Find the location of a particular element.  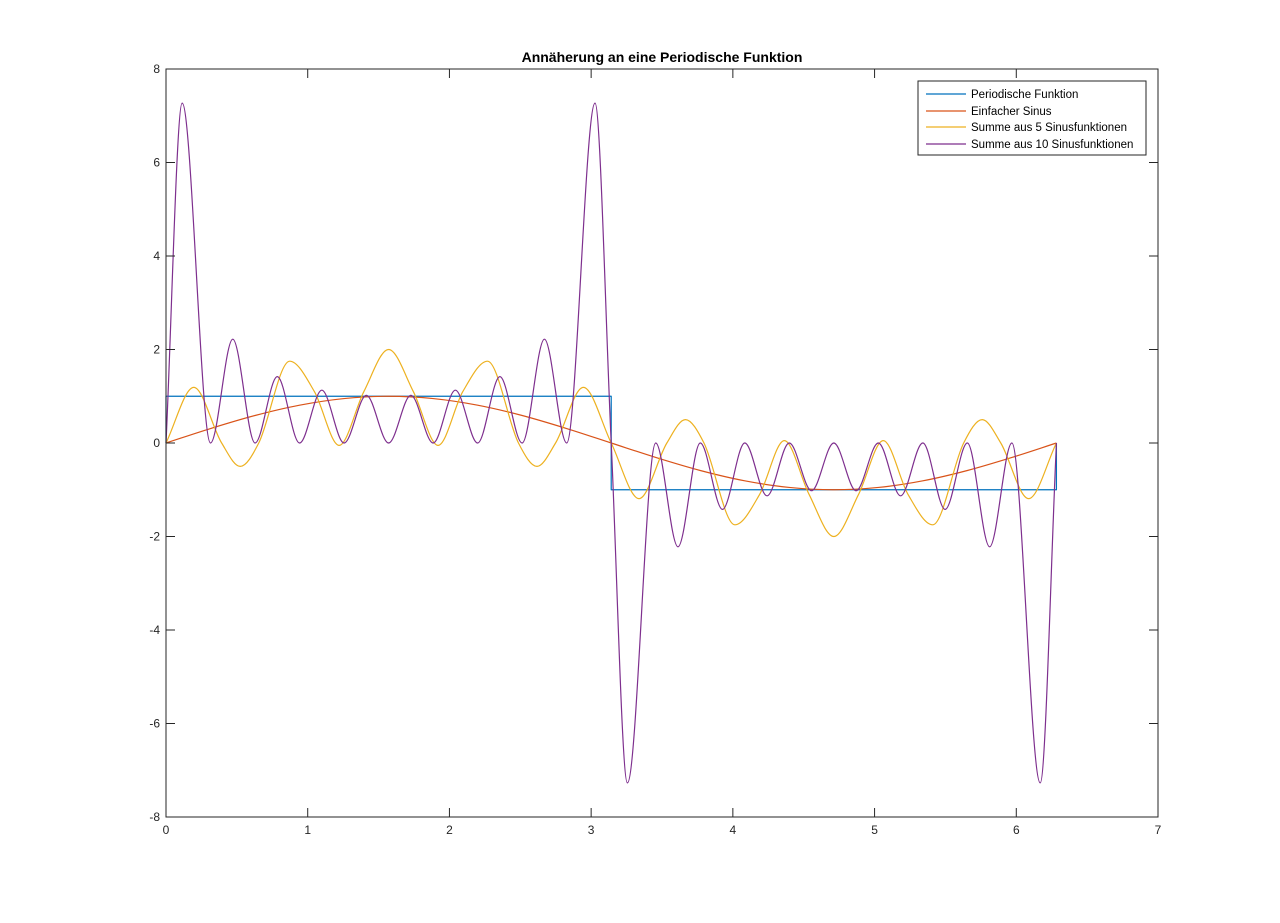

x-tick-label: 1 is located at coordinates (307, 830).